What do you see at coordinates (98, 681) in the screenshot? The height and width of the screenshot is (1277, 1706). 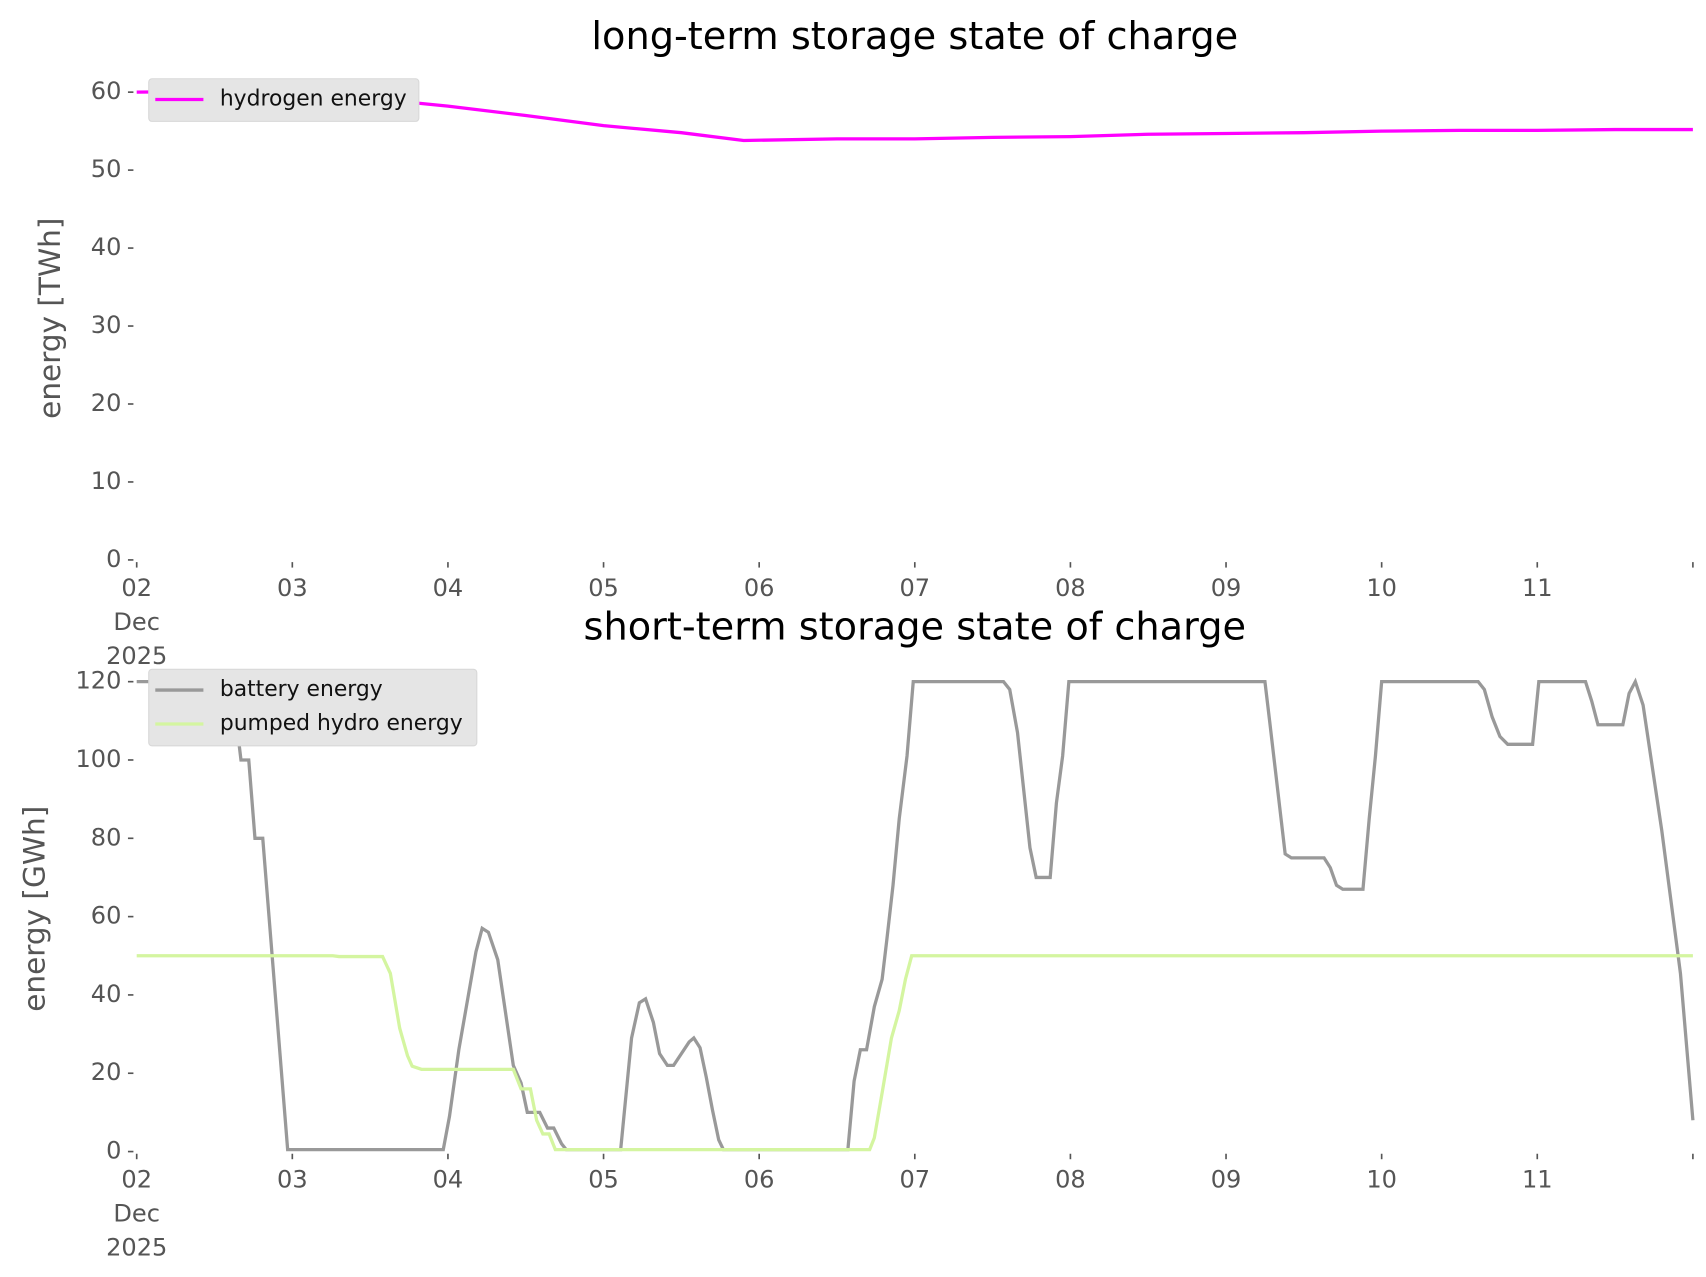 I see `y-tick-label: 120` at bounding box center [98, 681].